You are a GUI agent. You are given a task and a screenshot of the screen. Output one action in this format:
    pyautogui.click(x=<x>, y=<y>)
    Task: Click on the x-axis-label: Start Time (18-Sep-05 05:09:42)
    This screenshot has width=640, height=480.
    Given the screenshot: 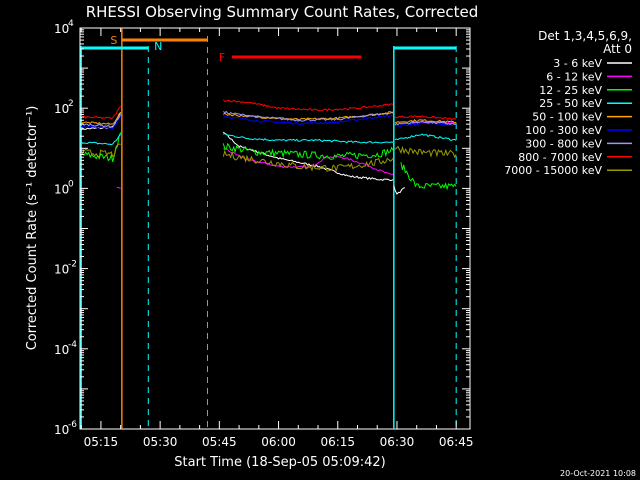 What is the action you would take?
    pyautogui.click(x=279, y=462)
    